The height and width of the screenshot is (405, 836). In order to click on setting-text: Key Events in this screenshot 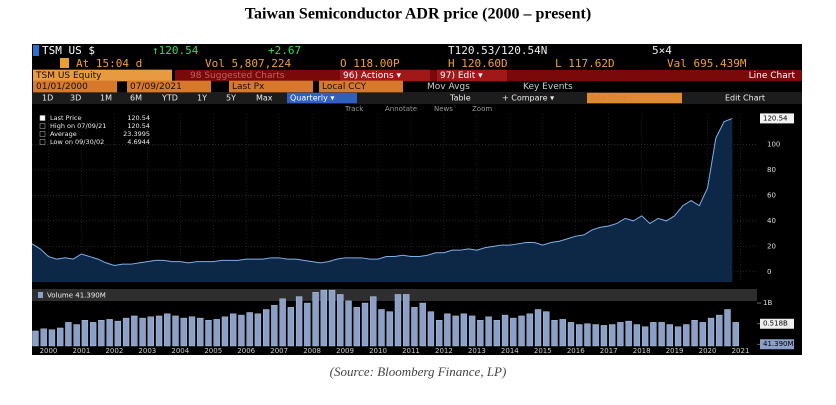, I will do `click(548, 87)`.